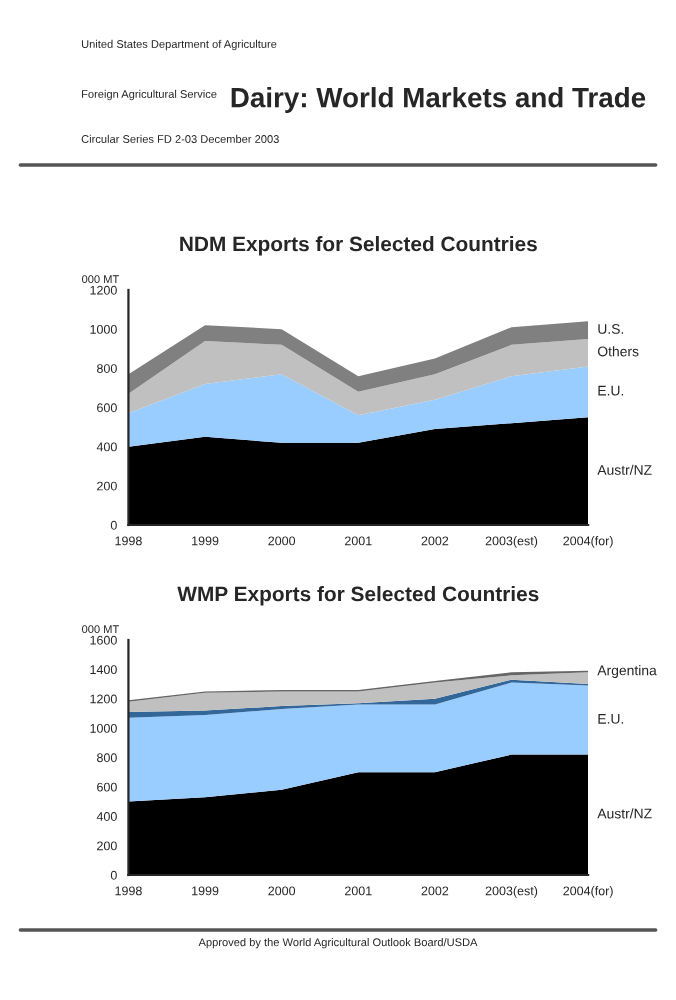 This screenshot has width=676, height=1000. What do you see at coordinates (358, 246) in the screenshot?
I see `chart-title: NDM Exports for Selected Countries` at bounding box center [358, 246].